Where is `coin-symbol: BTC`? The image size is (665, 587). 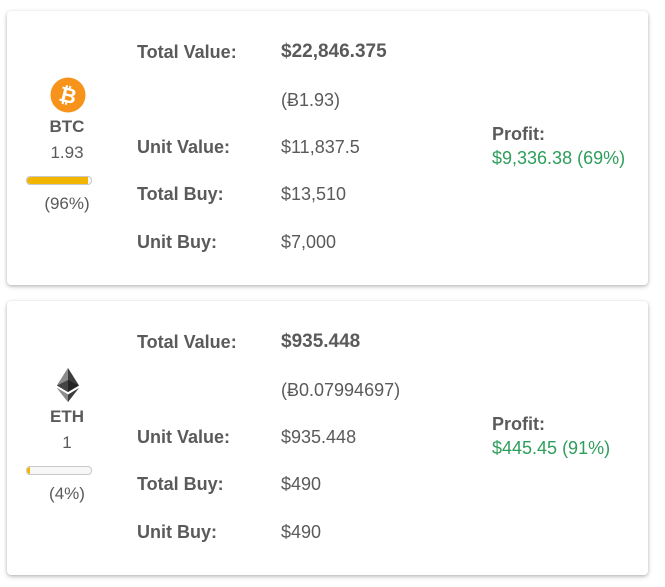 coin-symbol: BTC is located at coordinates (67, 126).